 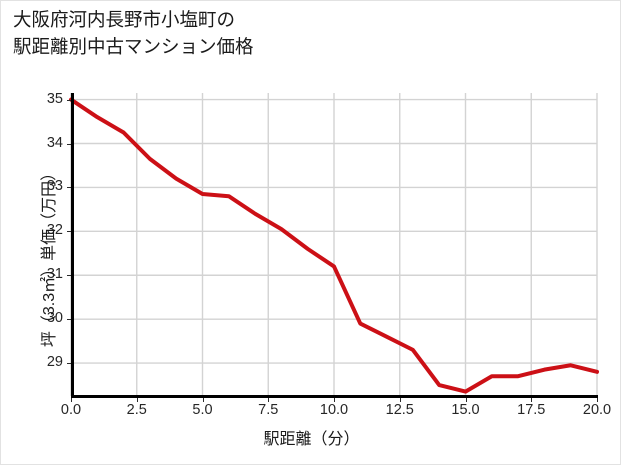 What do you see at coordinates (54, 142) in the screenshot?
I see `y-tick-label: 34` at bounding box center [54, 142].